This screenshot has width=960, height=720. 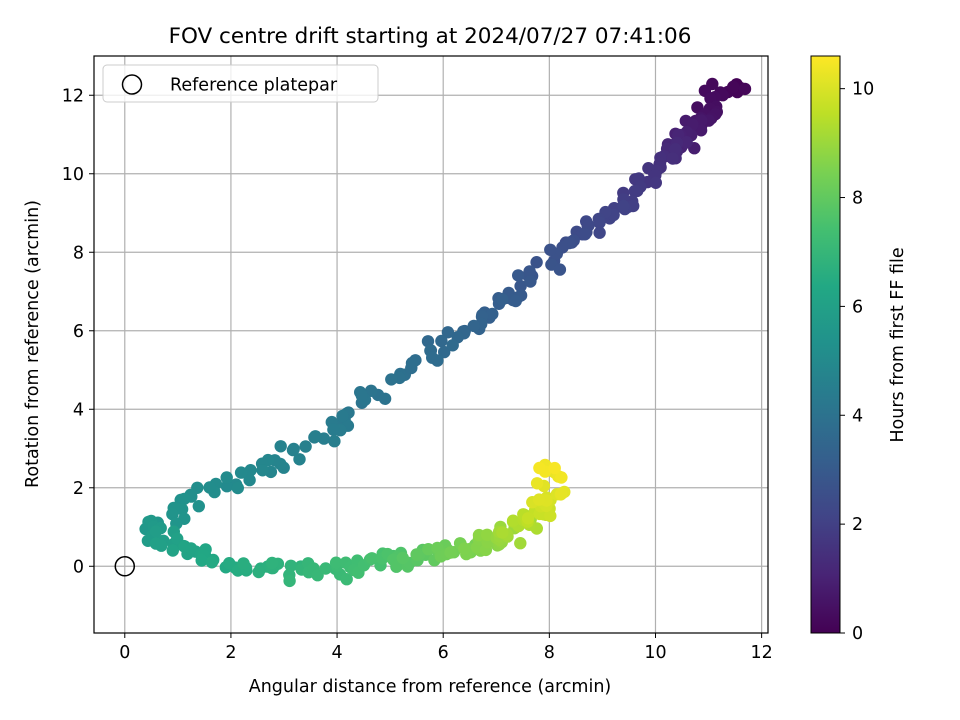 What do you see at coordinates (33, 344) in the screenshot?
I see `y-axis-label: Rotation from reference (arcmin)` at bounding box center [33, 344].